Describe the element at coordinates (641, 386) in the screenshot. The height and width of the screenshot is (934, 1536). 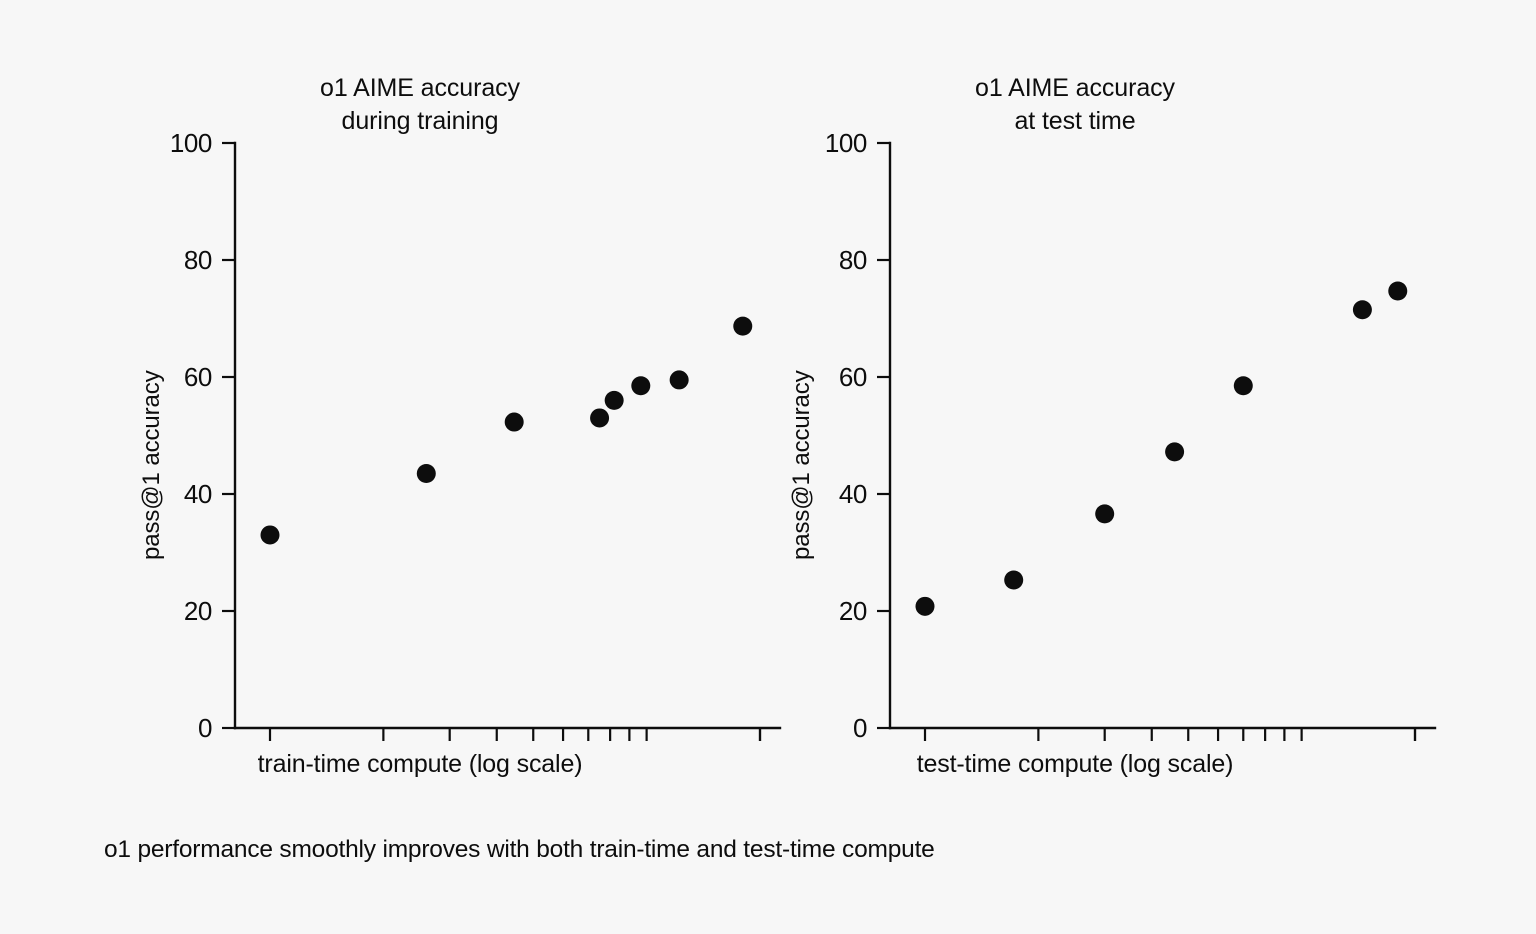
I see `data-point-train-5: 58.5` at that location.